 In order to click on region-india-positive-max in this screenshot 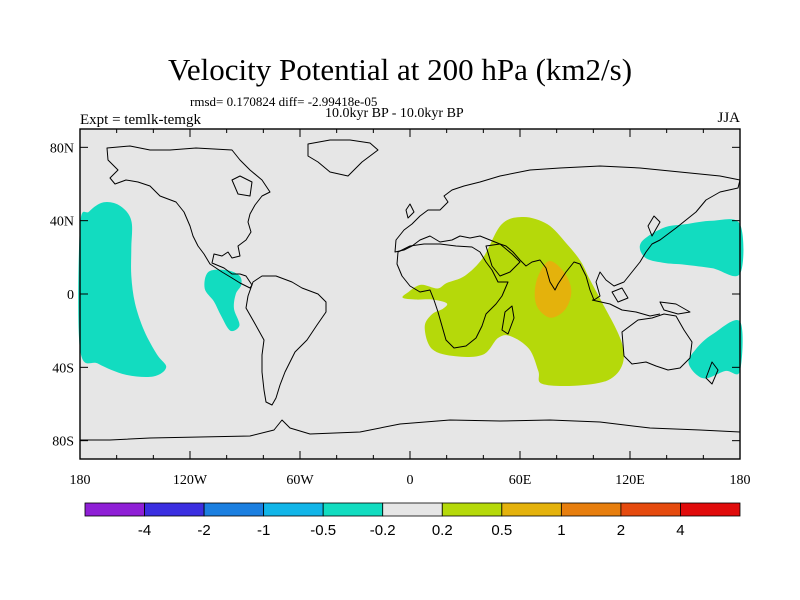, I will do `click(553, 289)`.